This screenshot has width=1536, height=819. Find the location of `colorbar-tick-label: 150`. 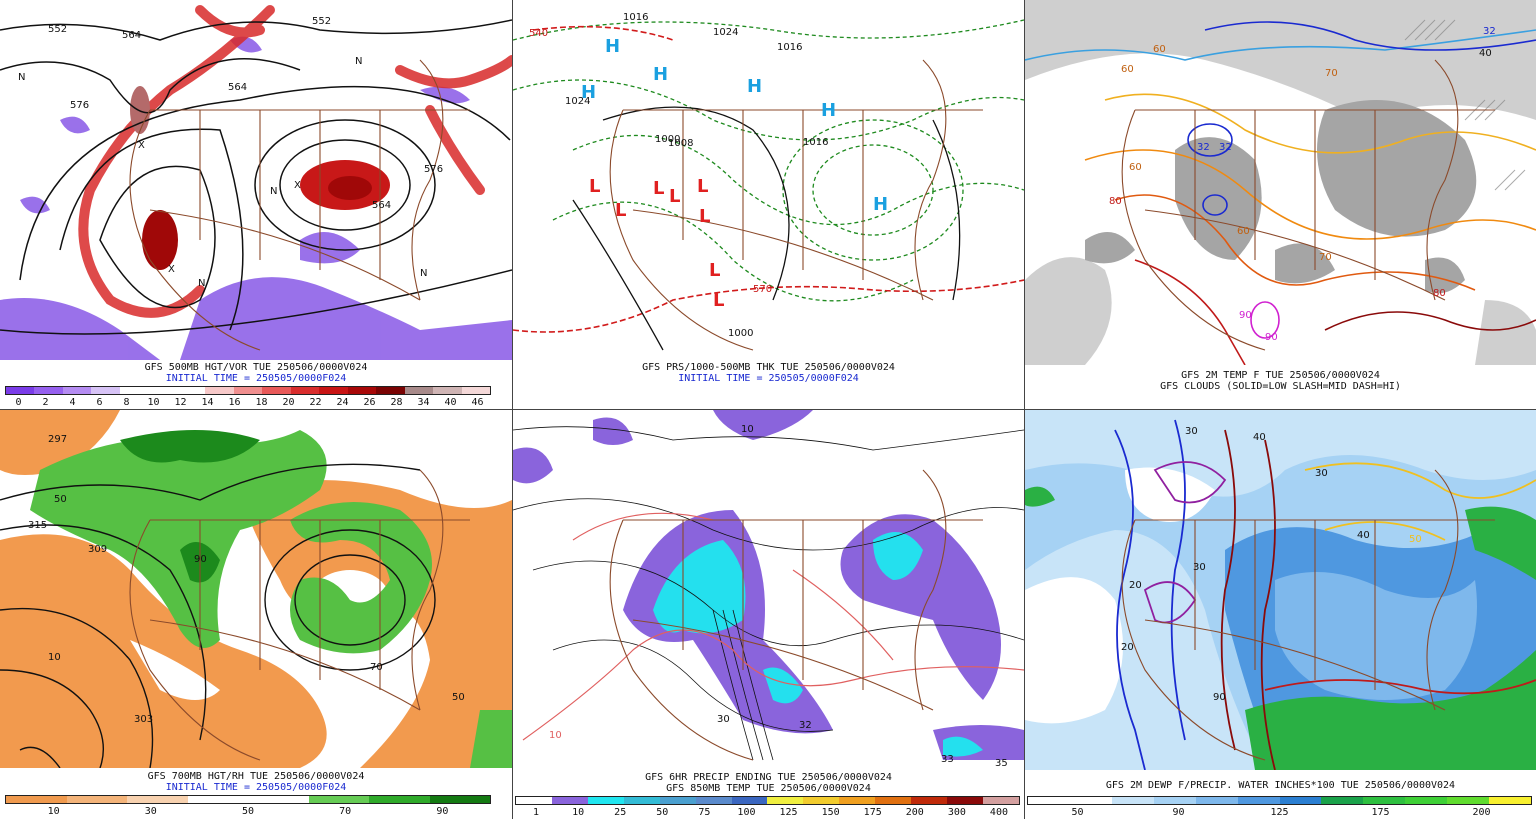

colorbar-tick-label: 150 is located at coordinates (830, 812).